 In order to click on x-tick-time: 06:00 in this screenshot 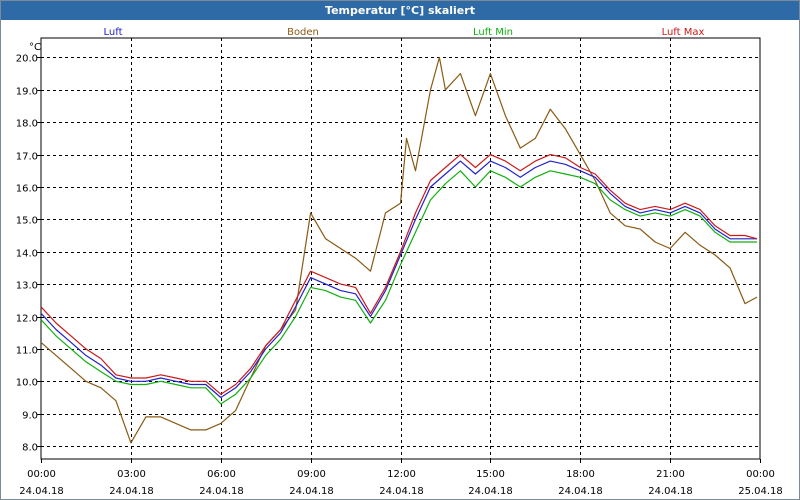, I will do `click(221, 474)`.